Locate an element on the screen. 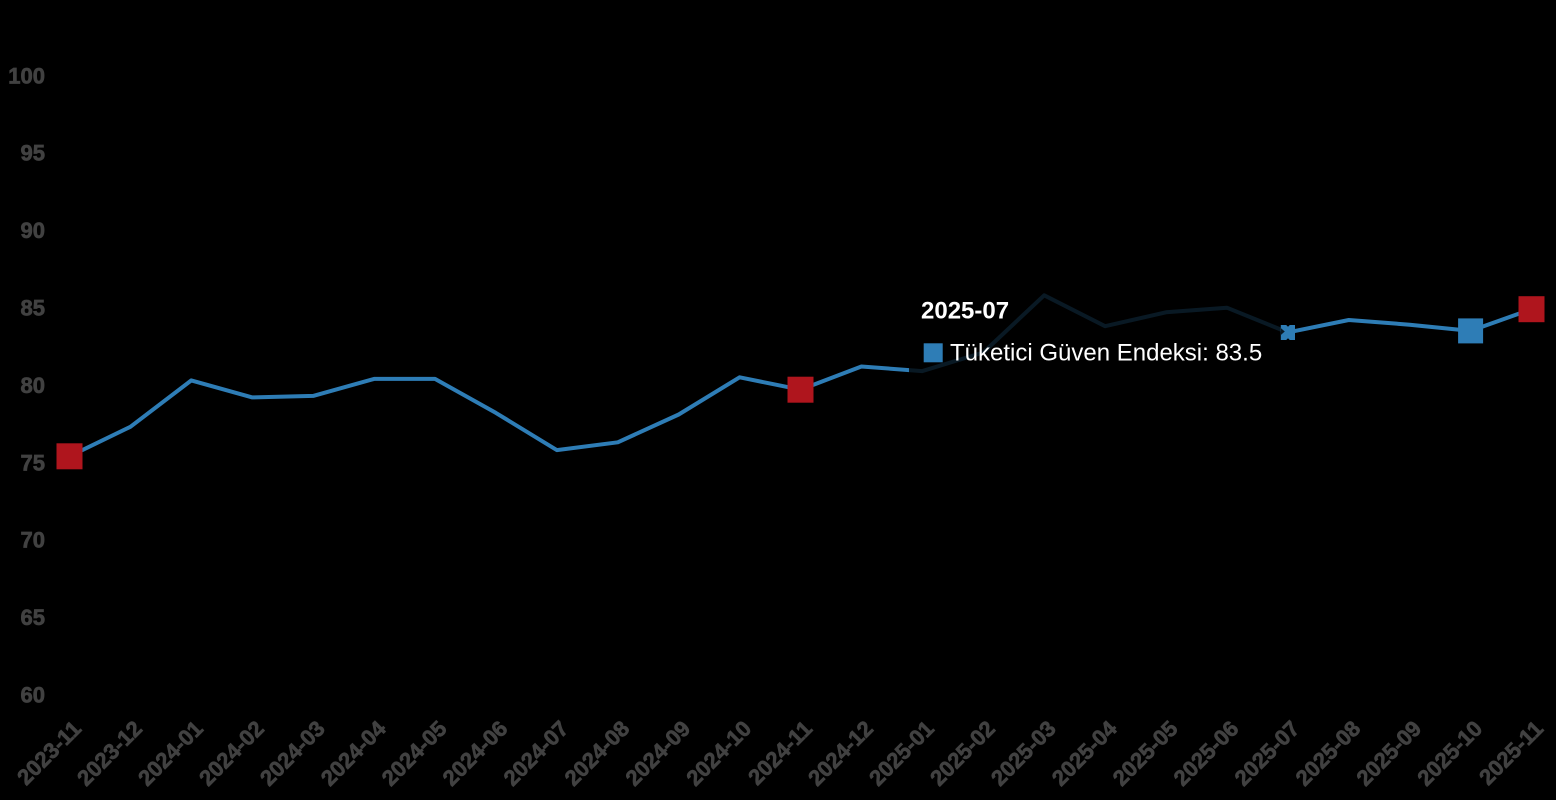 The image size is (1556, 800). svg-text: 85 is located at coordinates (33, 308).